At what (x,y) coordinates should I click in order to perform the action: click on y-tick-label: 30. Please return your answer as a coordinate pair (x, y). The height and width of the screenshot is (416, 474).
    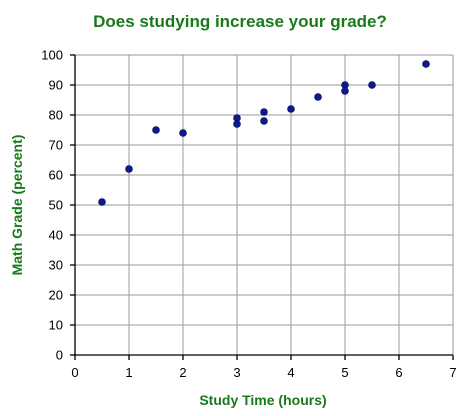
    Looking at the image, I should click on (56, 265).